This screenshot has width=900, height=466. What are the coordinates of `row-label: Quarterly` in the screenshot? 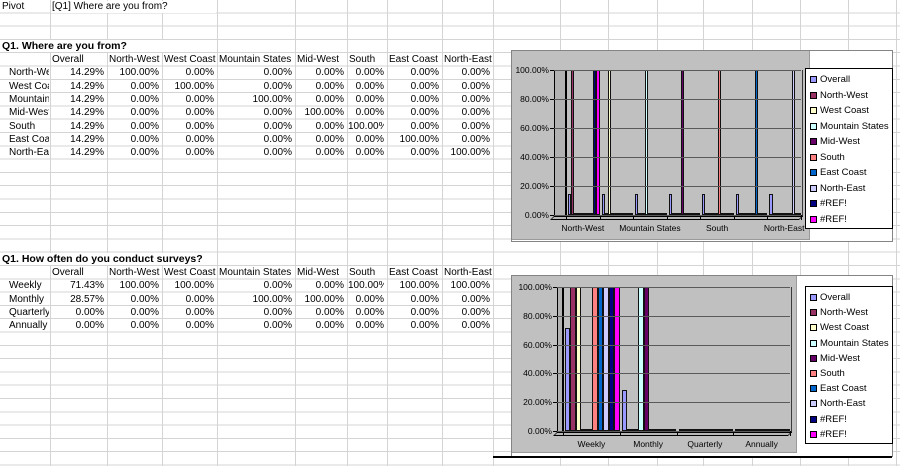 It's located at (29, 312).